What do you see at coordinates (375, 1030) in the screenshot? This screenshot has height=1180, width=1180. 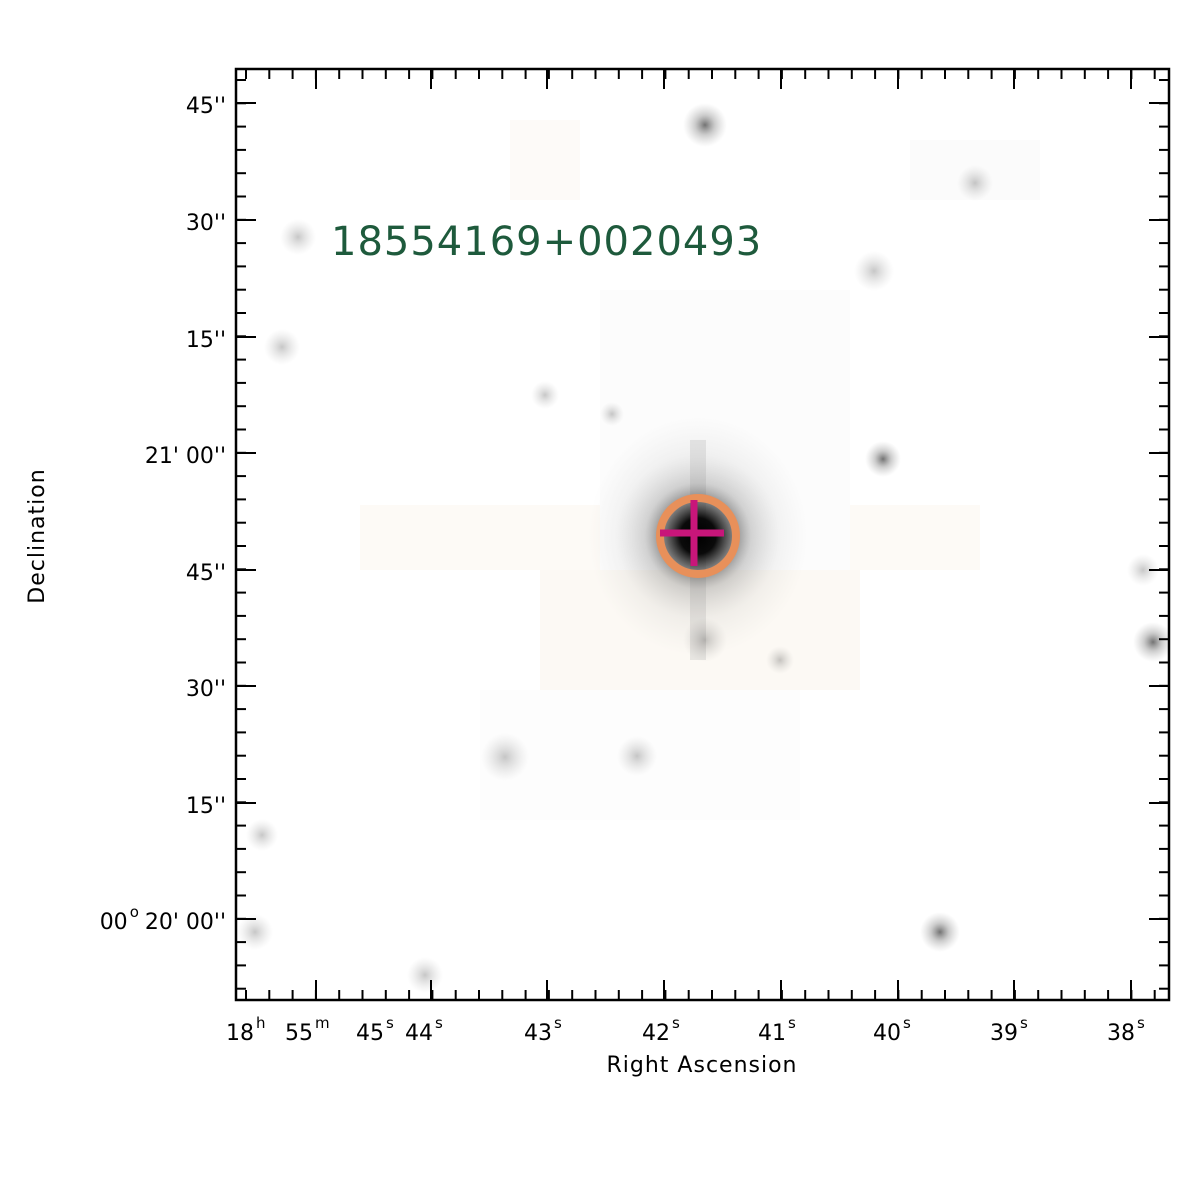 I see `x-tick-label: 45 s` at bounding box center [375, 1030].